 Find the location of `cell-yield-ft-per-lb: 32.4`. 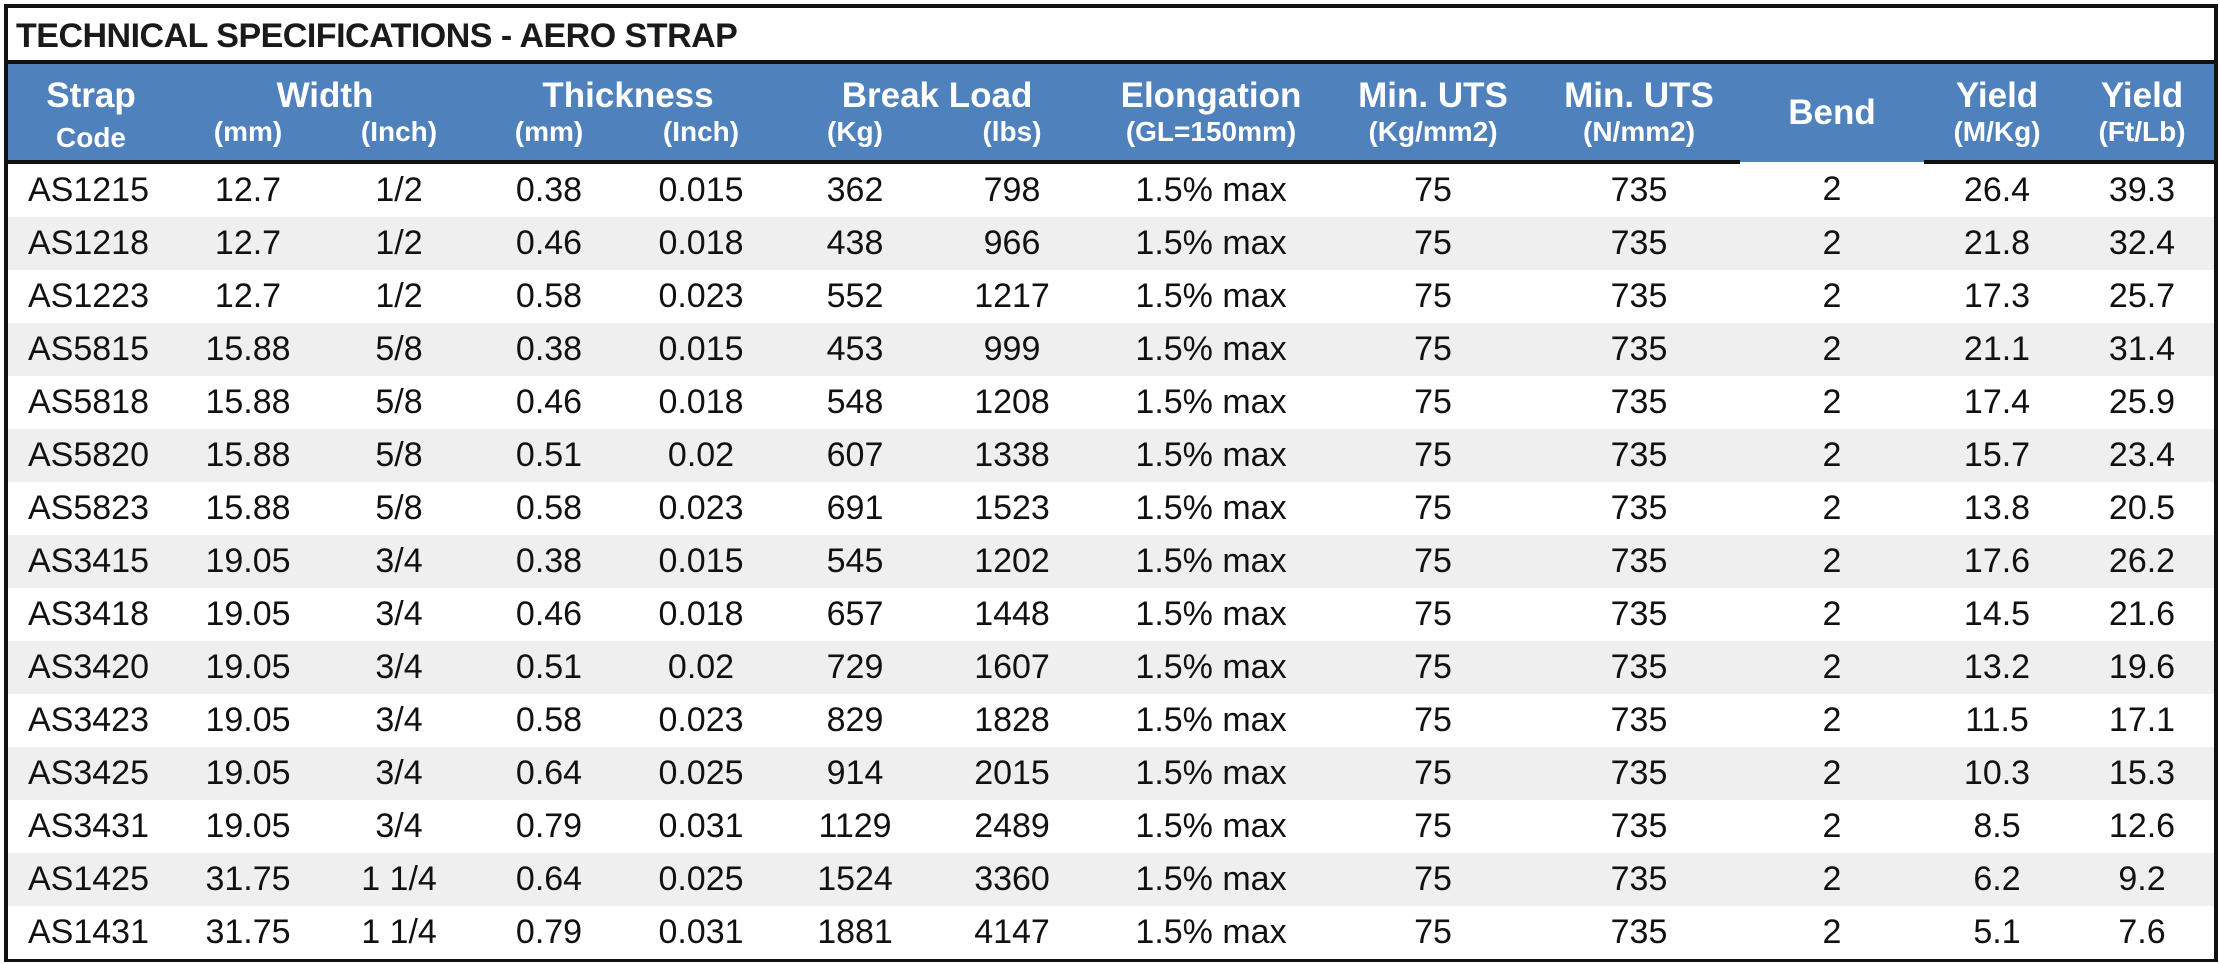

cell-yield-ft-per-lb: 32.4 is located at coordinates (2142, 243).